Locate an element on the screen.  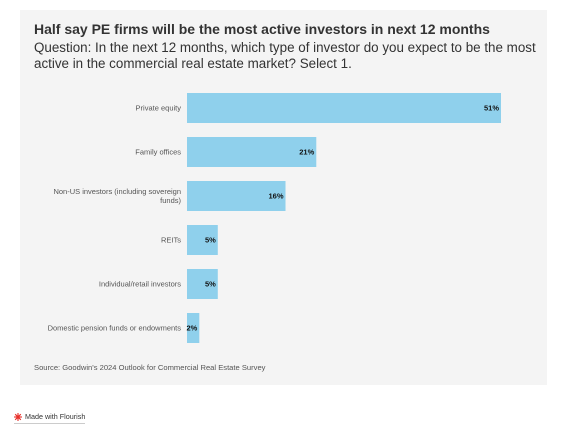
value-label-2: 16% is located at coordinates (275, 196).